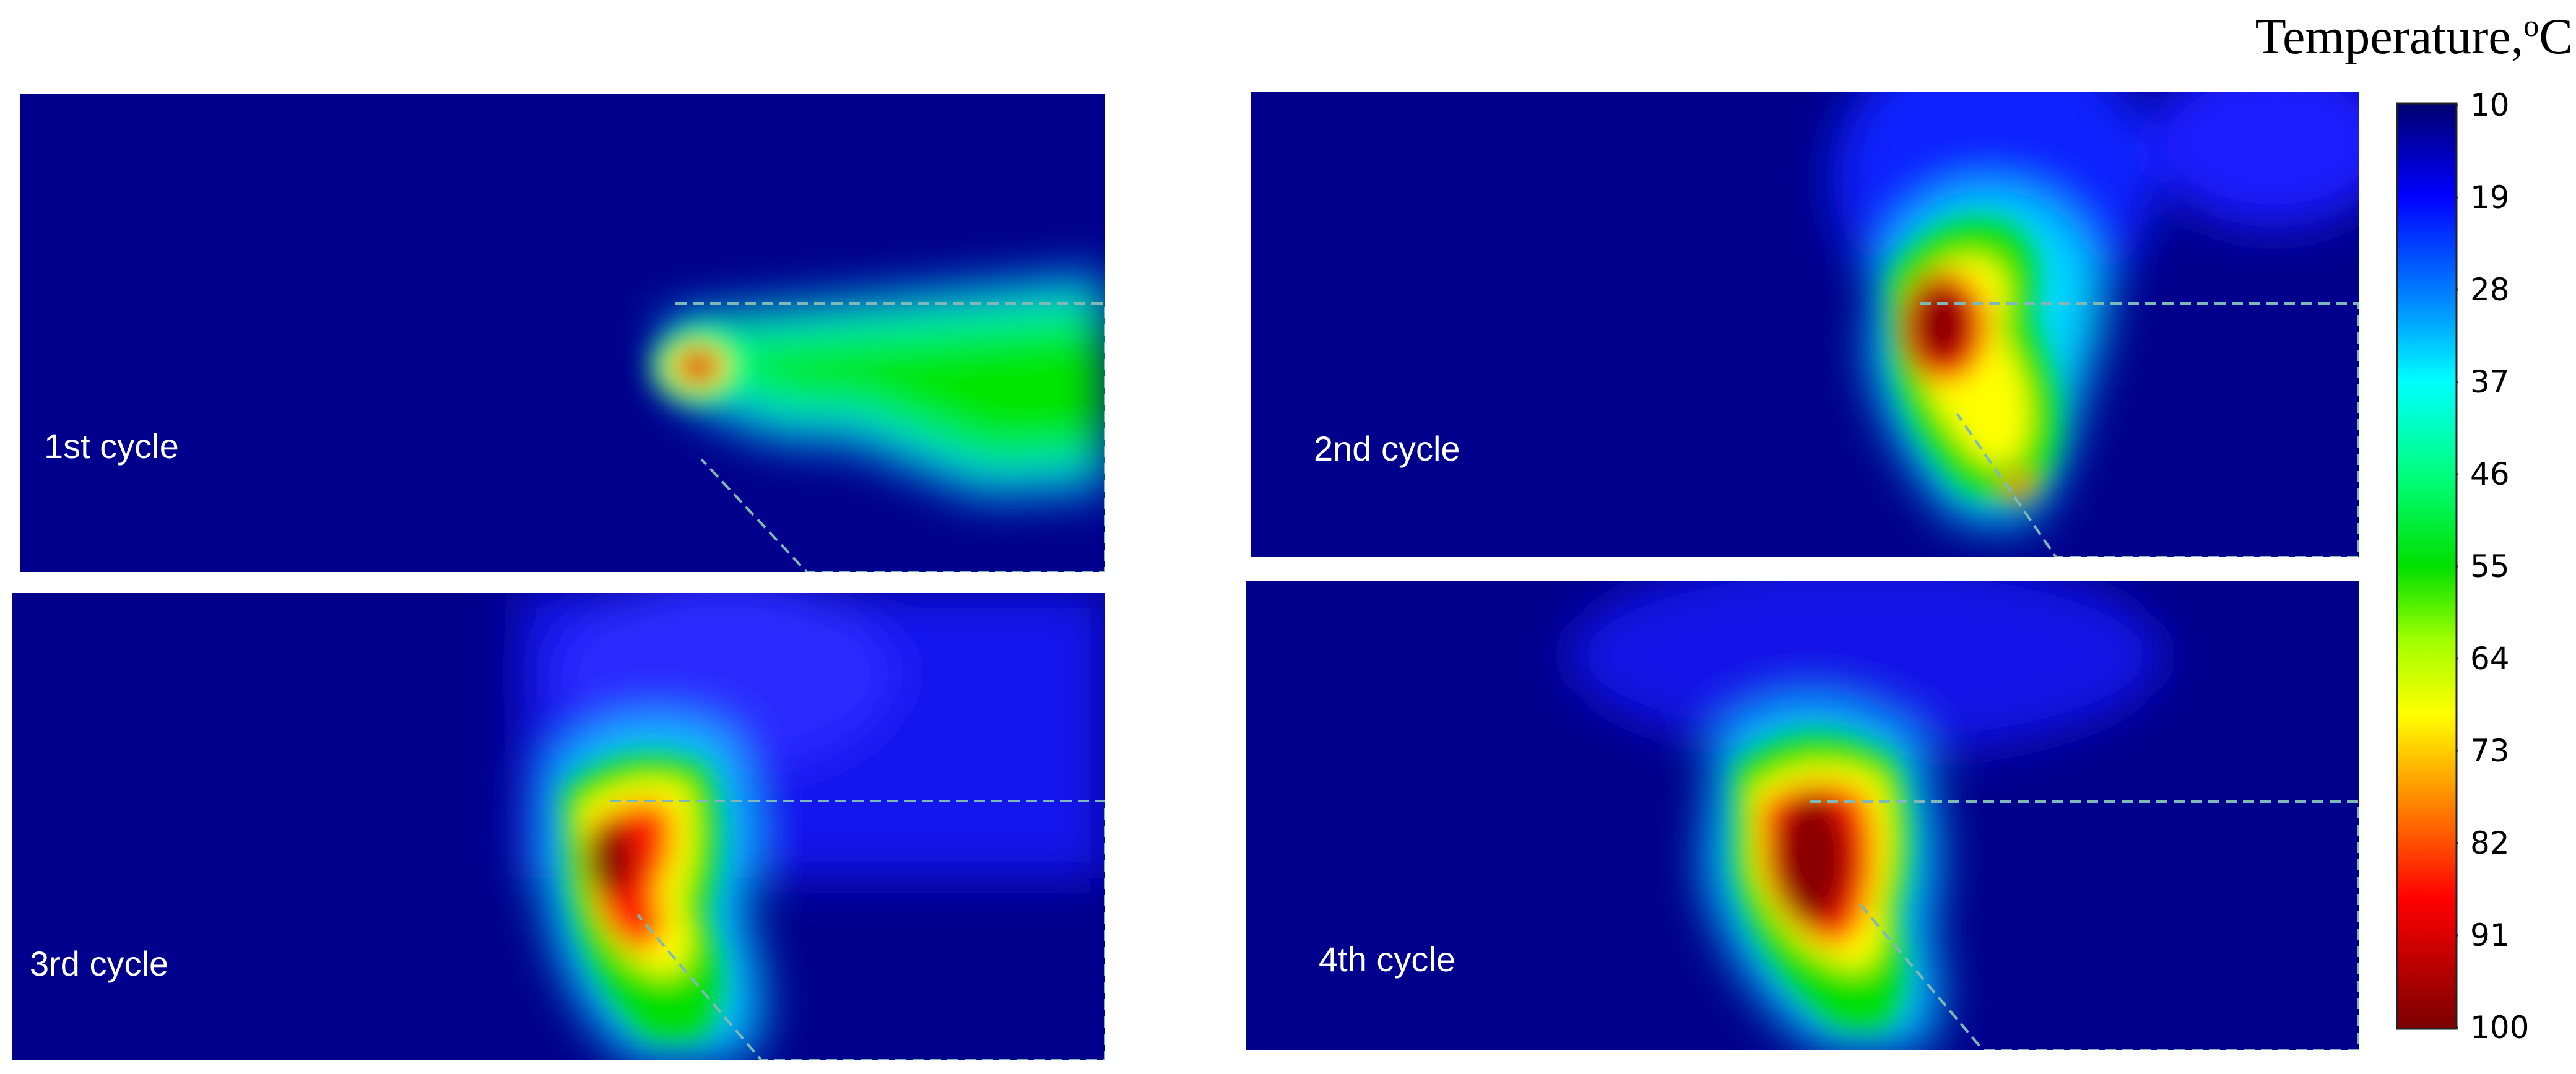 This screenshot has height=1074, width=2576. What do you see at coordinates (111, 446) in the screenshot?
I see `cycle-label: 1st cycle` at bounding box center [111, 446].